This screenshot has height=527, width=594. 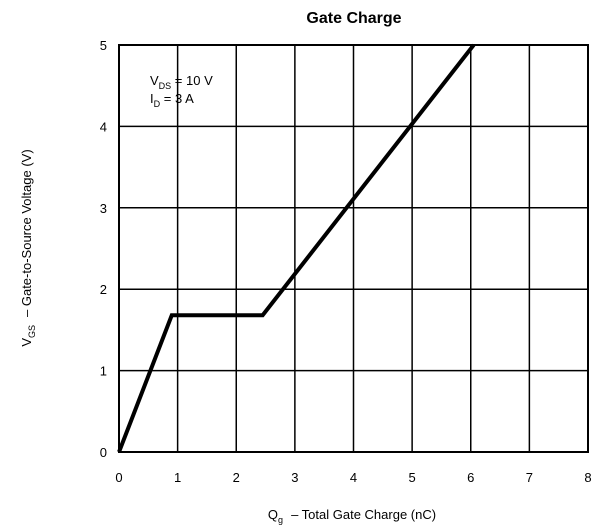 What do you see at coordinates (294, 477) in the screenshot?
I see `x-tick-label: 3` at bounding box center [294, 477].